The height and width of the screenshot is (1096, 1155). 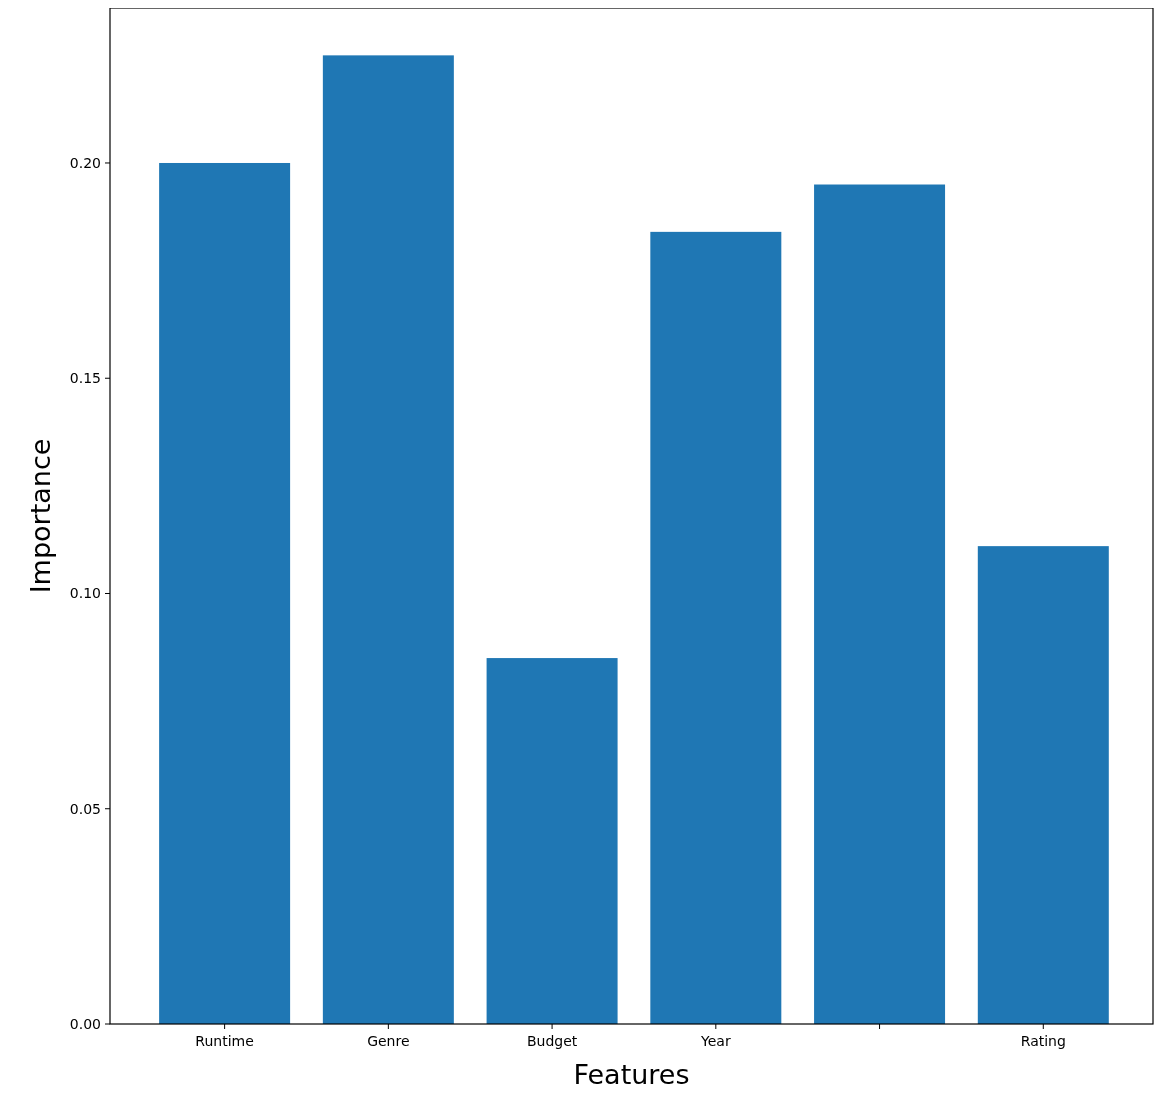 What do you see at coordinates (40, 516) in the screenshot?
I see `y-axis-title: Importance` at bounding box center [40, 516].